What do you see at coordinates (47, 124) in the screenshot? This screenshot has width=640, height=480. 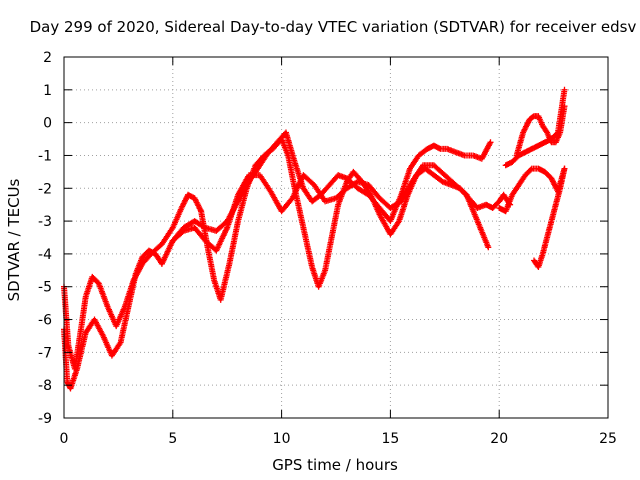 I see `y-tick-label: 0` at bounding box center [47, 124].